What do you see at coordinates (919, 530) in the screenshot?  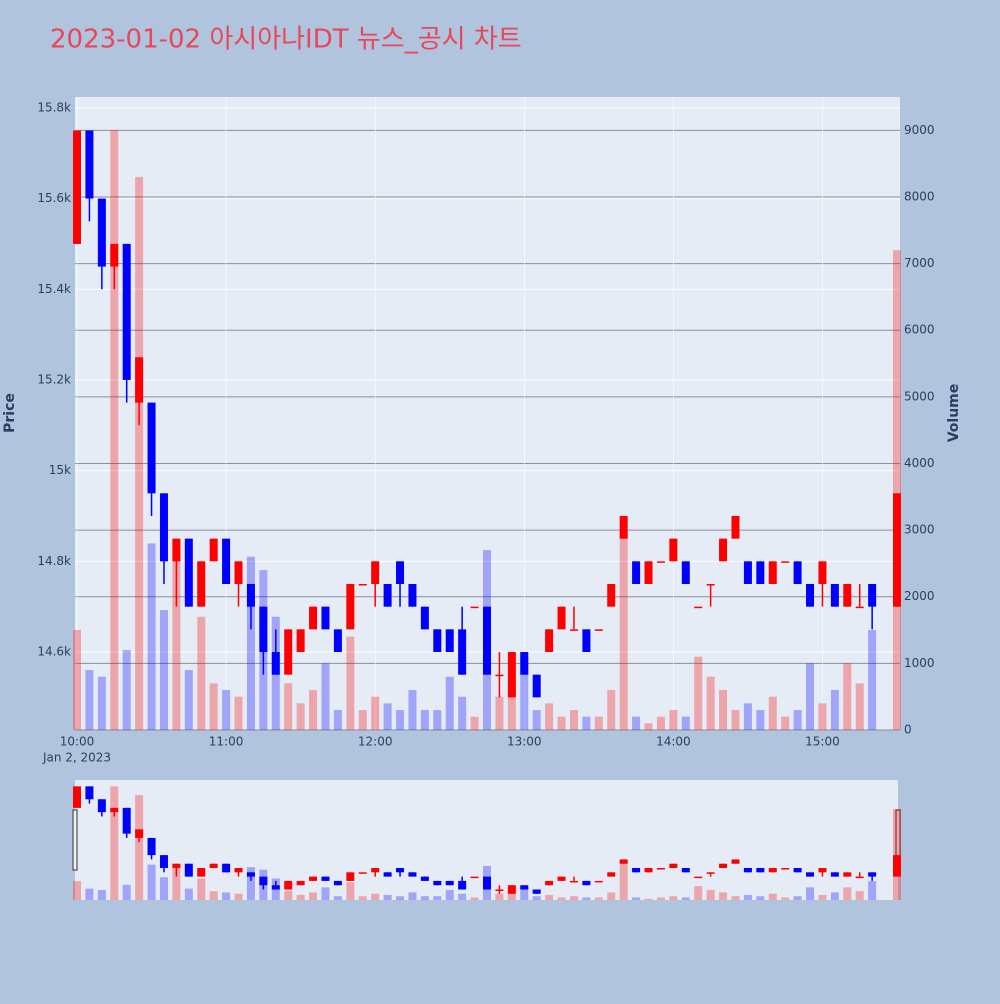 I see `y2-tick-label: 3000` at bounding box center [919, 530].